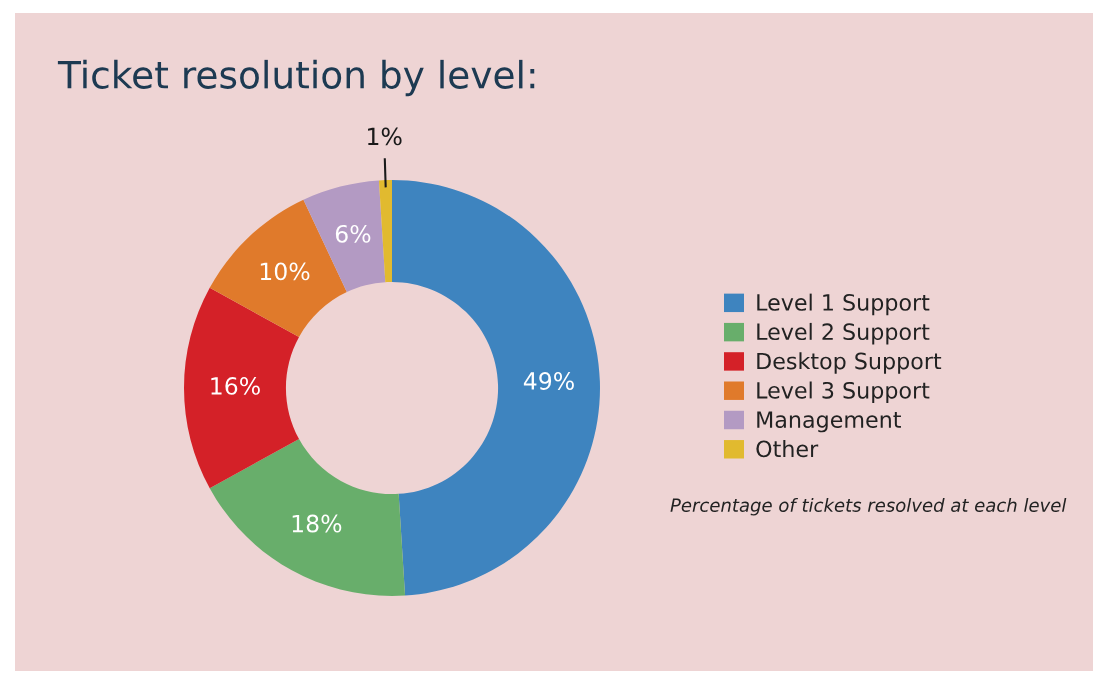 The width and height of the screenshot is (1109, 683). I want to click on legend-label: Level 2 Support, so click(843, 333).